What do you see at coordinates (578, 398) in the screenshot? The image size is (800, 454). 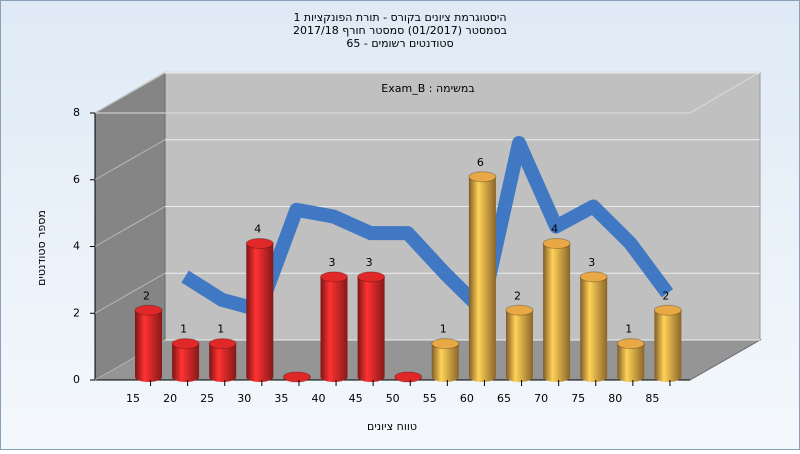 I see `x-tick-label: 75` at bounding box center [578, 398].